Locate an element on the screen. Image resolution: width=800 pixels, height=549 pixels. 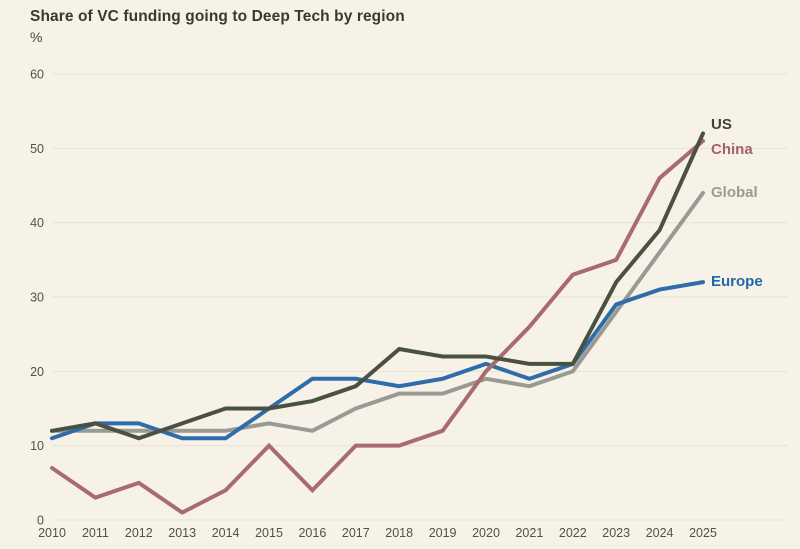
y-tick-label: 40 is located at coordinates (37, 223).